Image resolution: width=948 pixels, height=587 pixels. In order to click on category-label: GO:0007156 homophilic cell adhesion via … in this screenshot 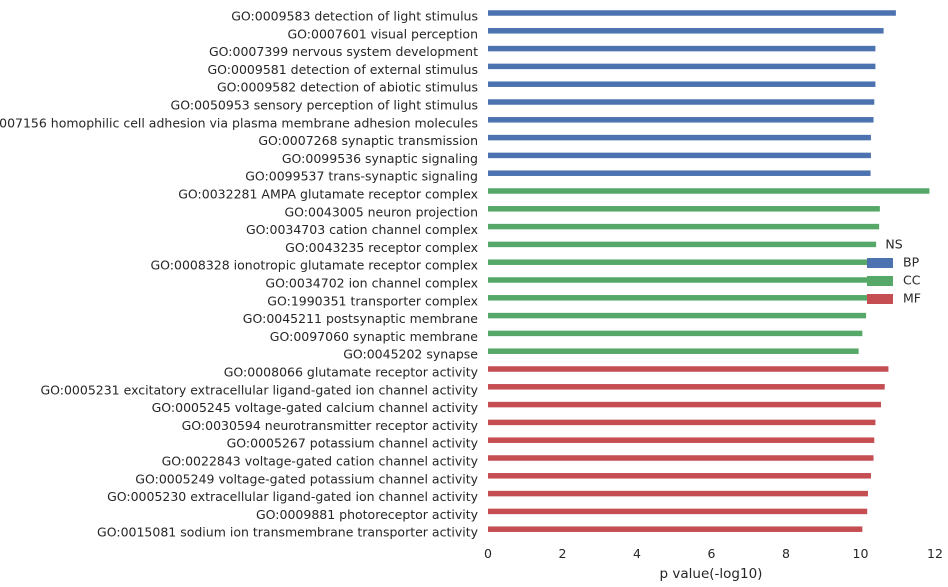, I will do `click(239, 122)`.